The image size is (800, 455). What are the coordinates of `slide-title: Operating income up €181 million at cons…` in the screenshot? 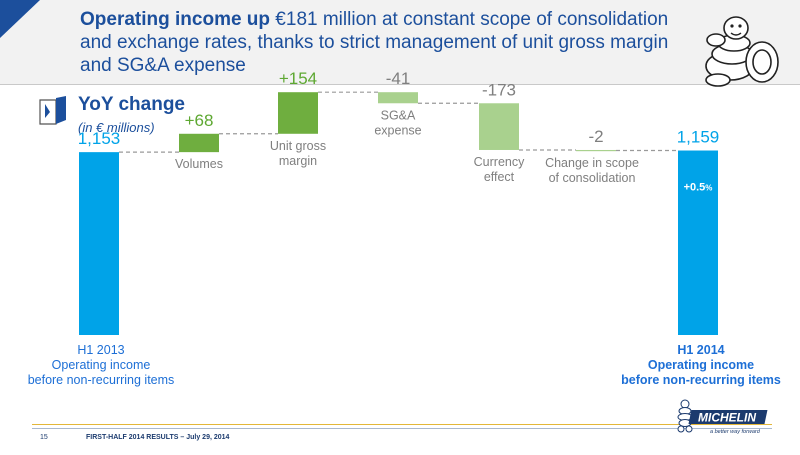 It's located at (380, 42).